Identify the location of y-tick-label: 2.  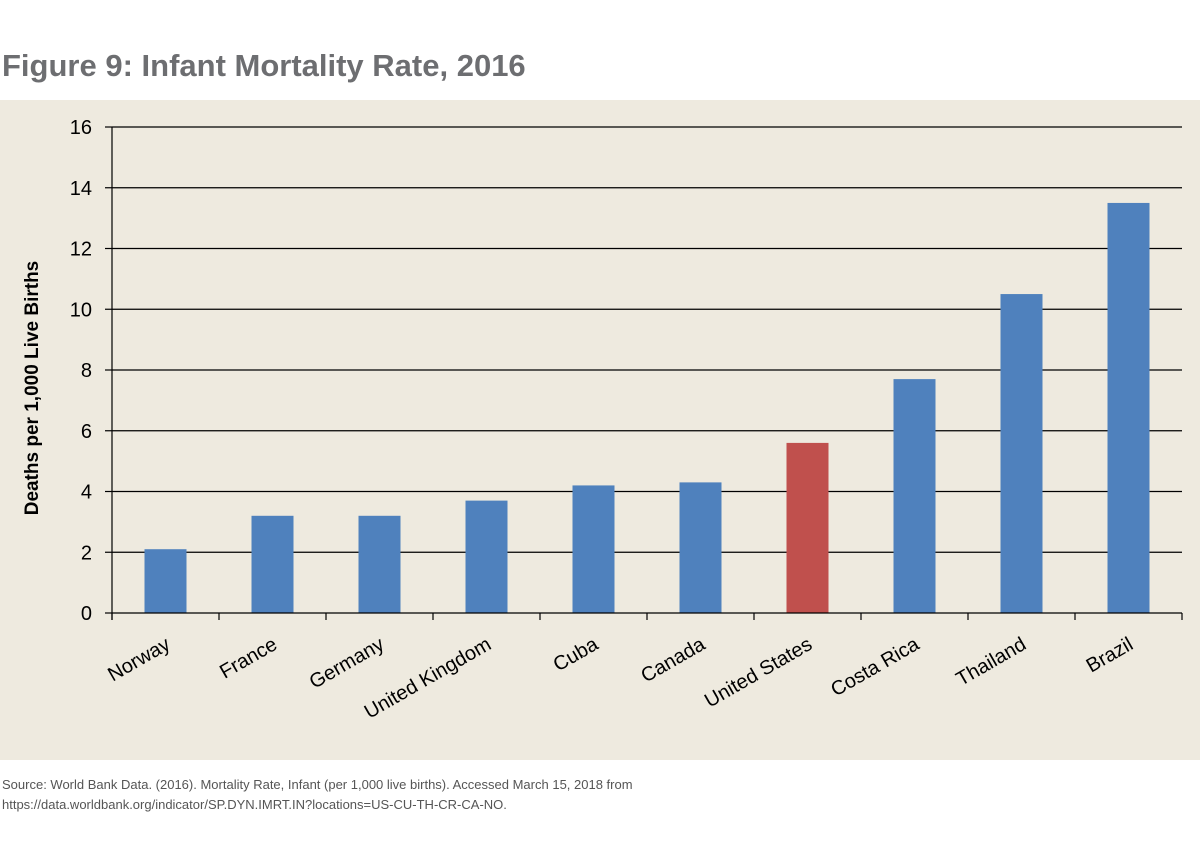
(86, 553).